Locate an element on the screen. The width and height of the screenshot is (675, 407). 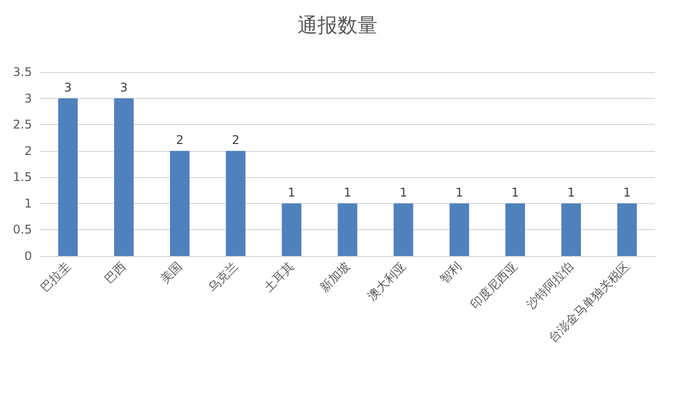
x-tick-label: 印度尼西亚 is located at coordinates (494, 285).